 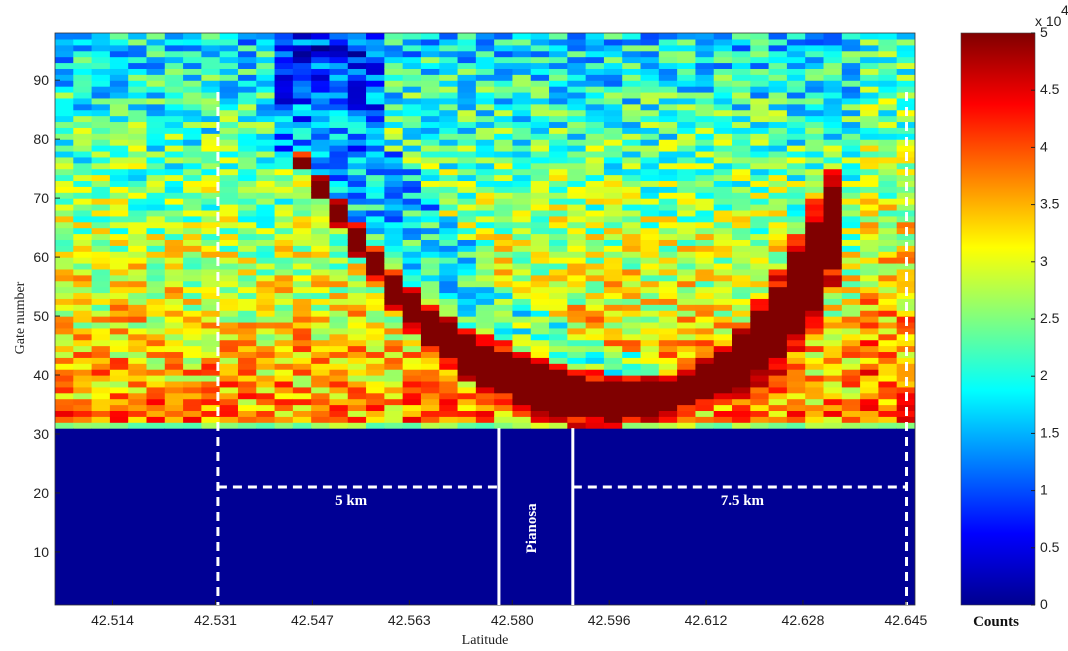 What do you see at coordinates (41, 316) in the screenshot?
I see `y-tick-label: 50` at bounding box center [41, 316].